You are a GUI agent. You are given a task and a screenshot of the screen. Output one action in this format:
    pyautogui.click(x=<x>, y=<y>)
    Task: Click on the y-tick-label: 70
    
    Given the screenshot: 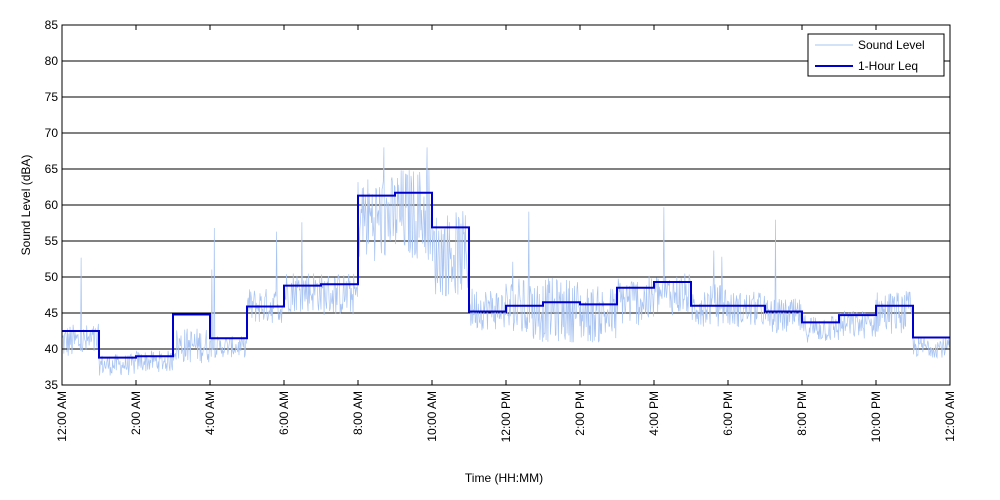 What is the action you would take?
    pyautogui.click(x=52, y=133)
    